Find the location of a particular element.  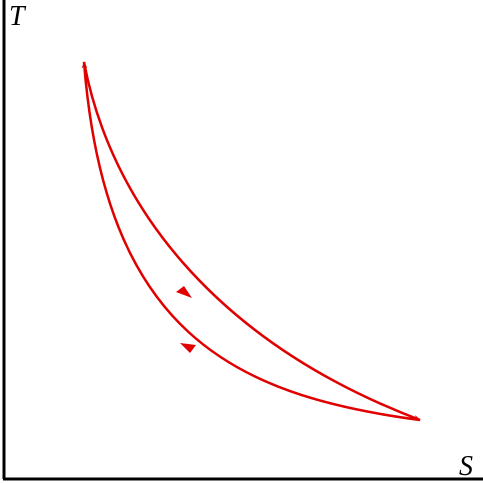

lower-mid-arrow is located at coordinates (188, 348).